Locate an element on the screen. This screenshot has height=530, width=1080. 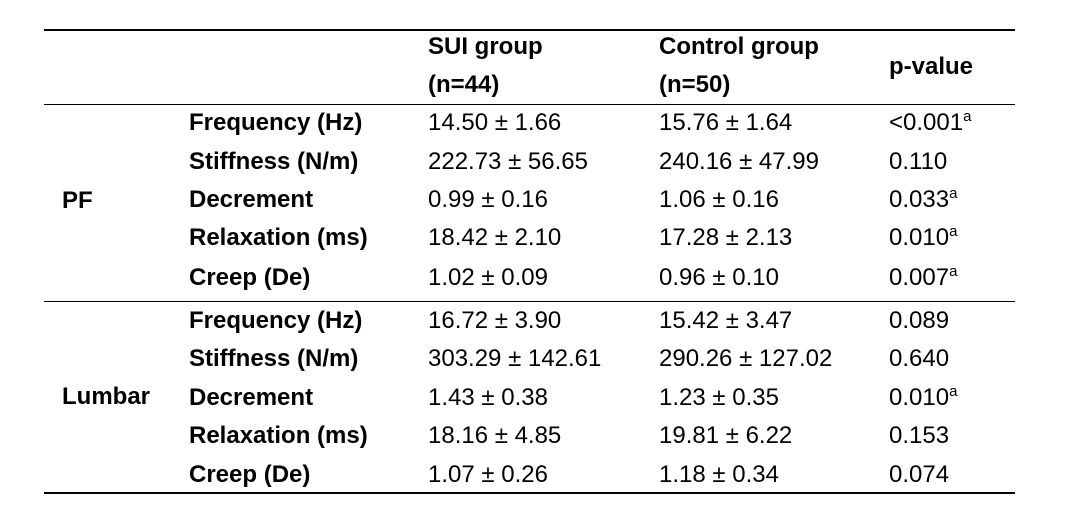
control-value-cell: 1.23 ± 0.35 is located at coordinates (719, 397).